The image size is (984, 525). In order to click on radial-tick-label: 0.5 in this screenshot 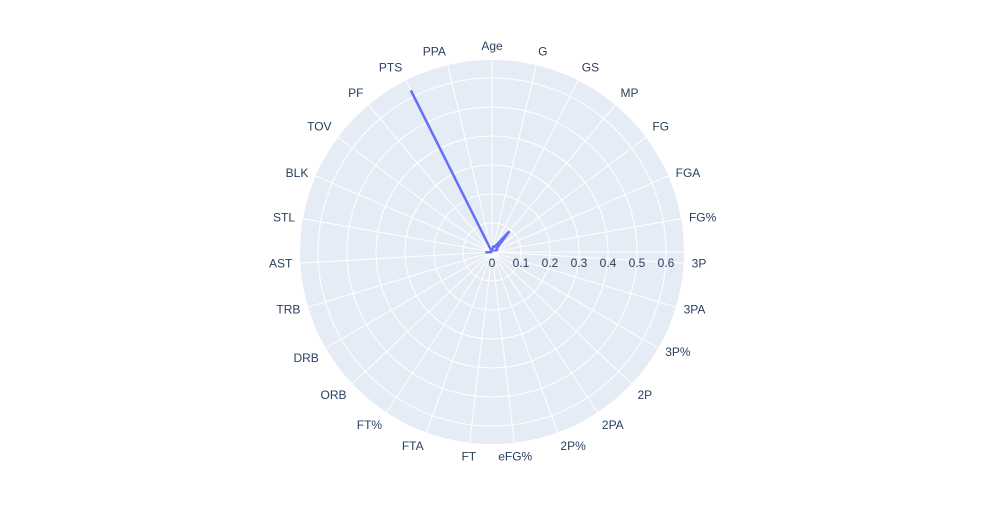, I will do `click(637, 263)`.